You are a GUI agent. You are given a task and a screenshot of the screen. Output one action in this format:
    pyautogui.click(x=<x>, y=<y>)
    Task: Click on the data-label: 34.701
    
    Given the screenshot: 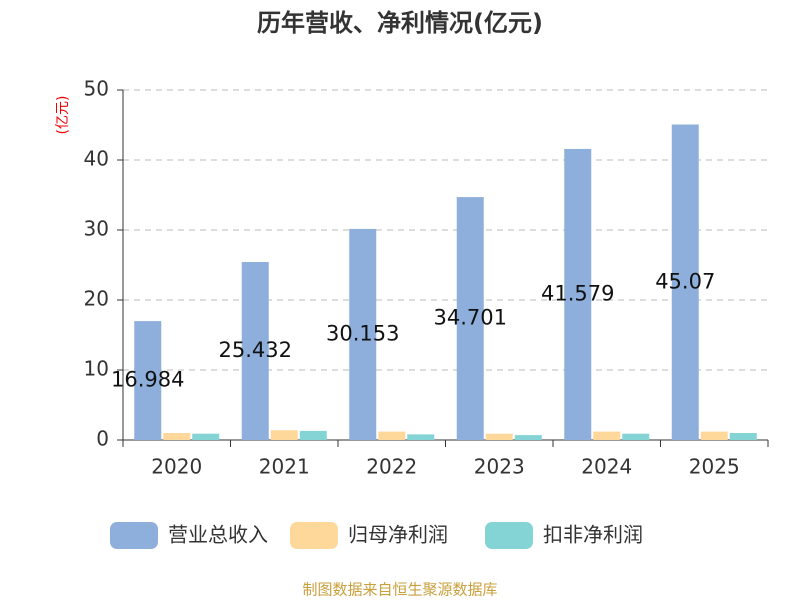 What is the action you would take?
    pyautogui.click(x=470, y=318)
    